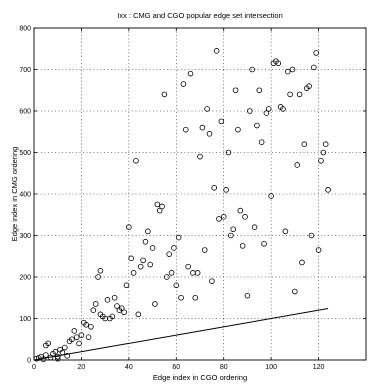 Image resolution: width=374 pixels, height=388 pixels. What do you see at coordinates (200, 377) in the screenshot?
I see `x-axis-label: Edge index in CGO ordering` at bounding box center [200, 377].